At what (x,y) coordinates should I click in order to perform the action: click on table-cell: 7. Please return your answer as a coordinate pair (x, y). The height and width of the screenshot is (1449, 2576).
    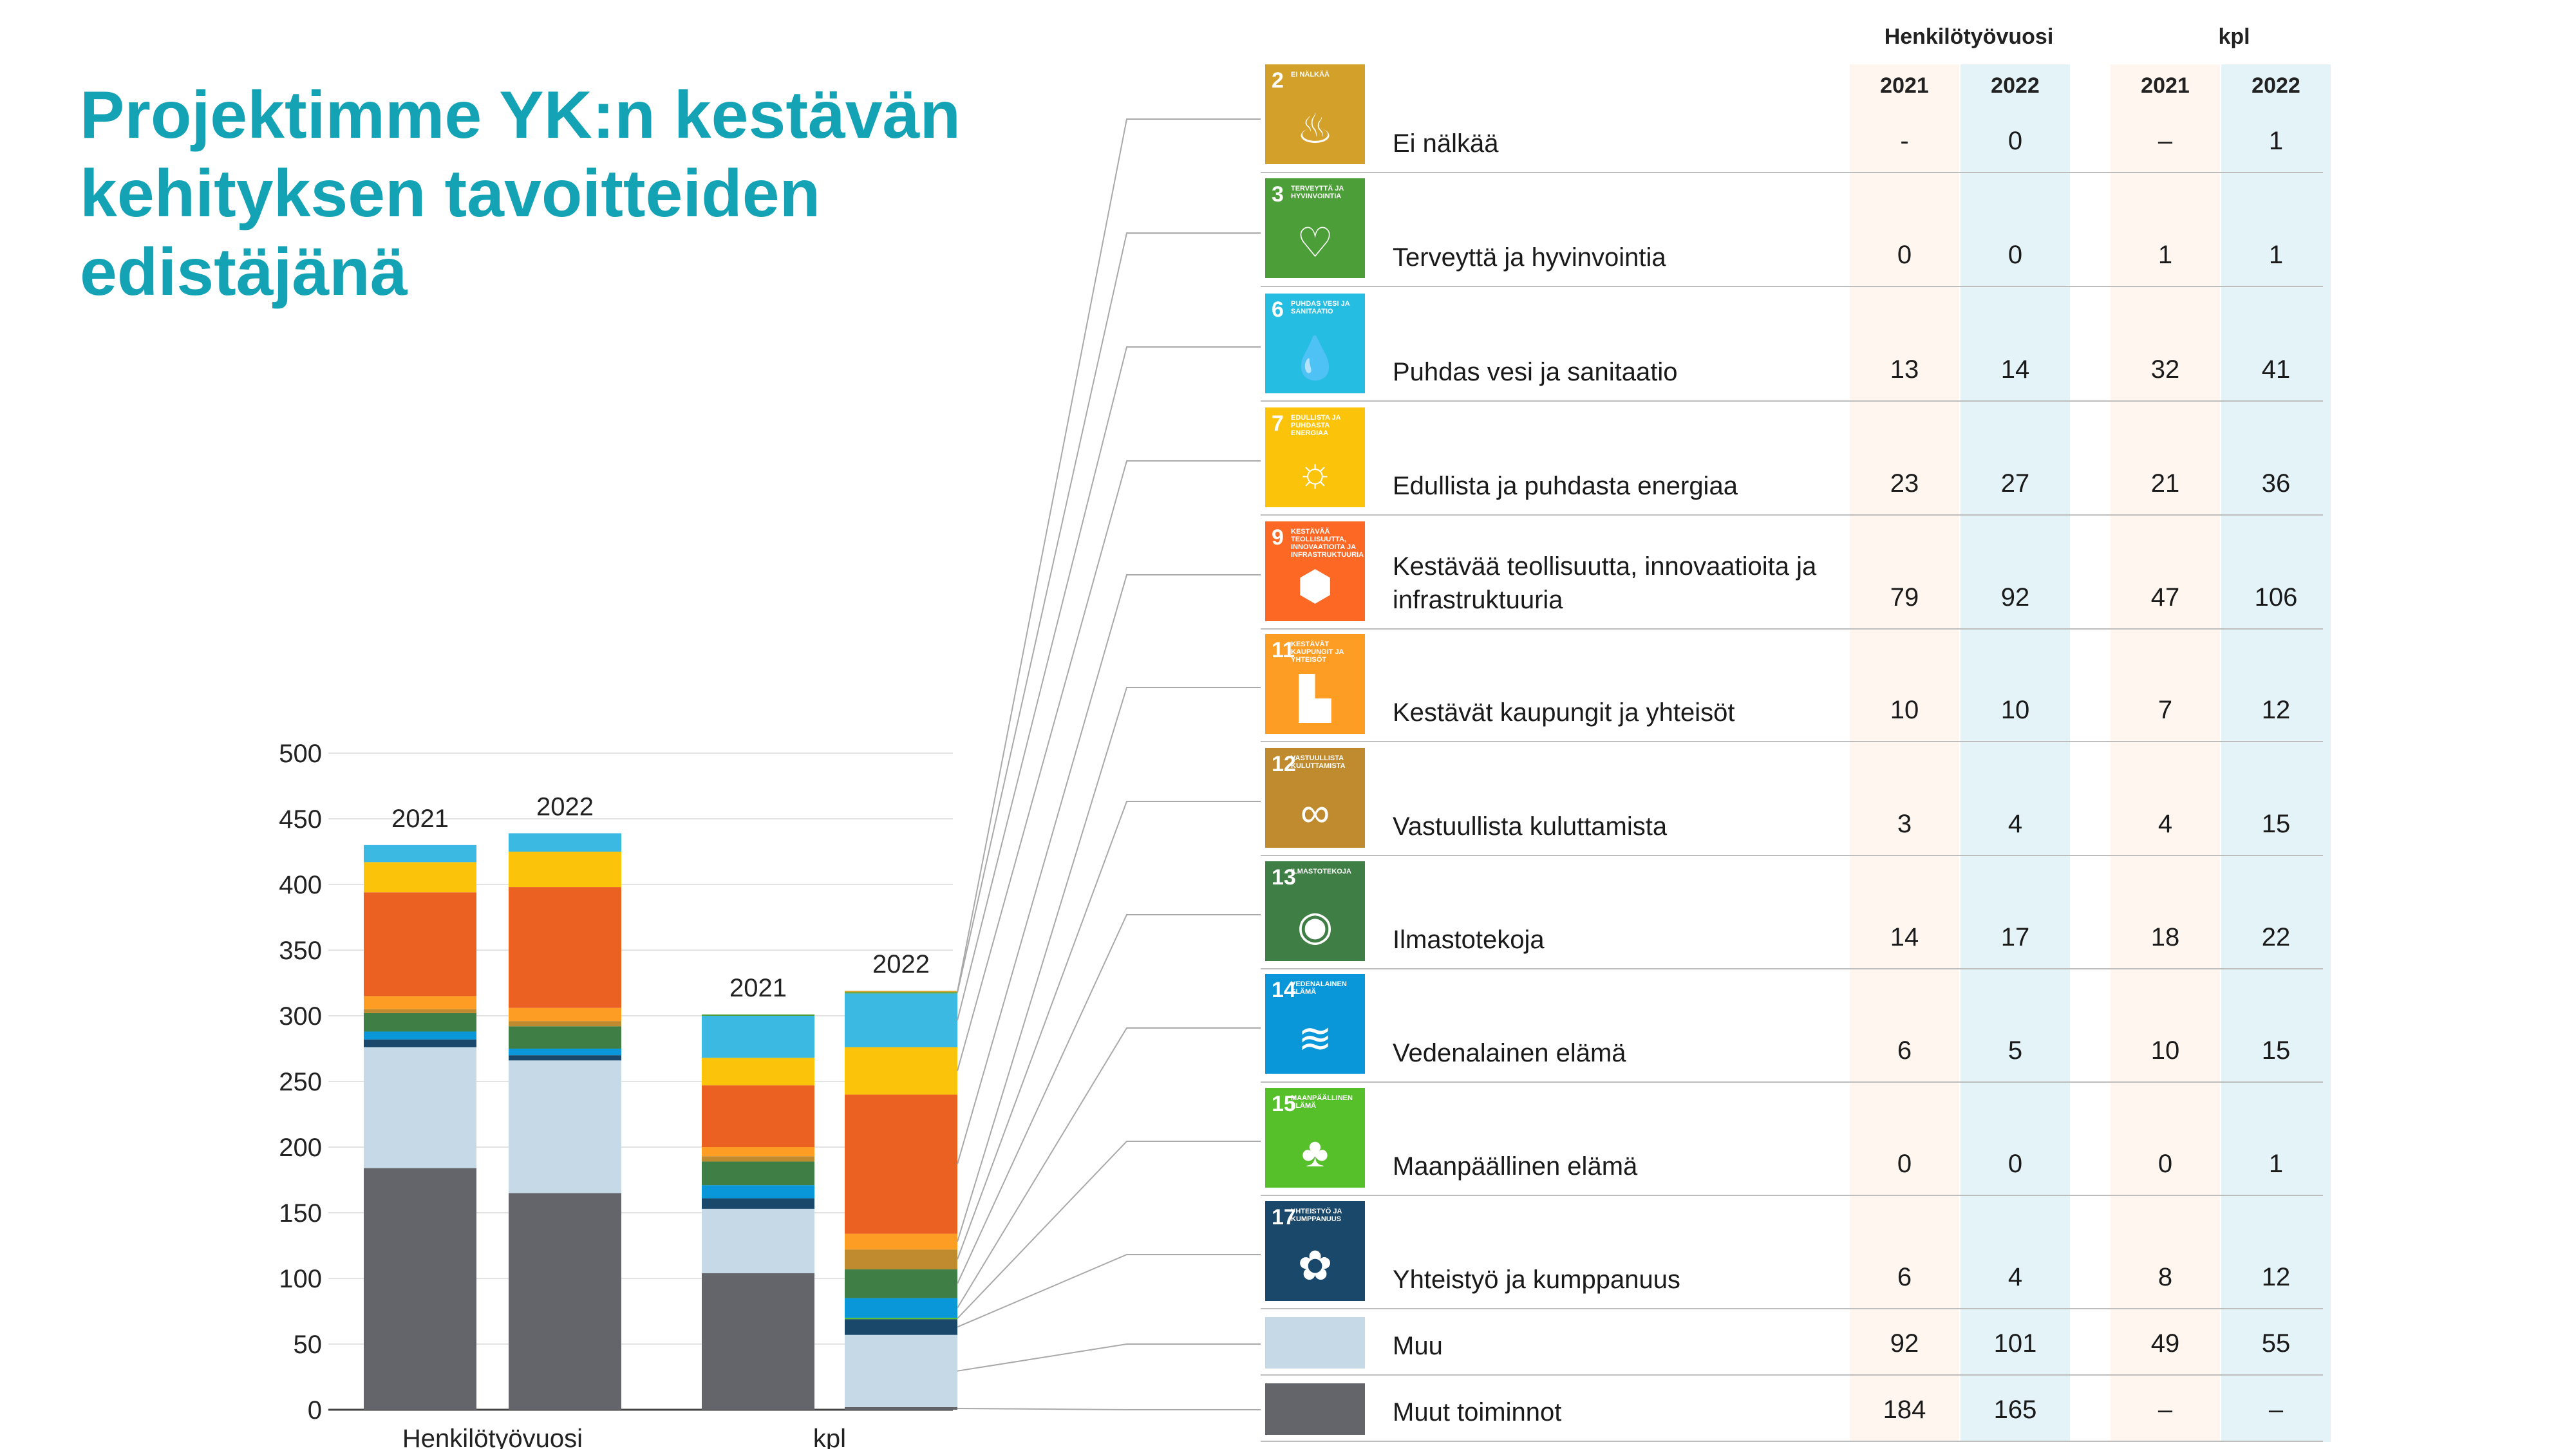
    Looking at the image, I should click on (2165, 710).